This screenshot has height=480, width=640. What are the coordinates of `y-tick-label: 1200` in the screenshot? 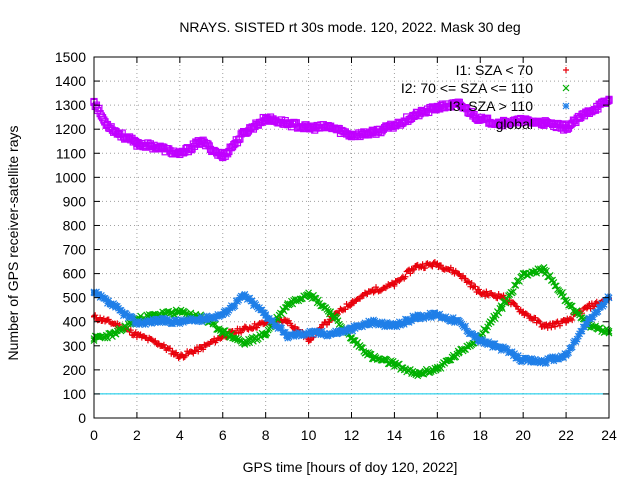 It's located at (70, 129).